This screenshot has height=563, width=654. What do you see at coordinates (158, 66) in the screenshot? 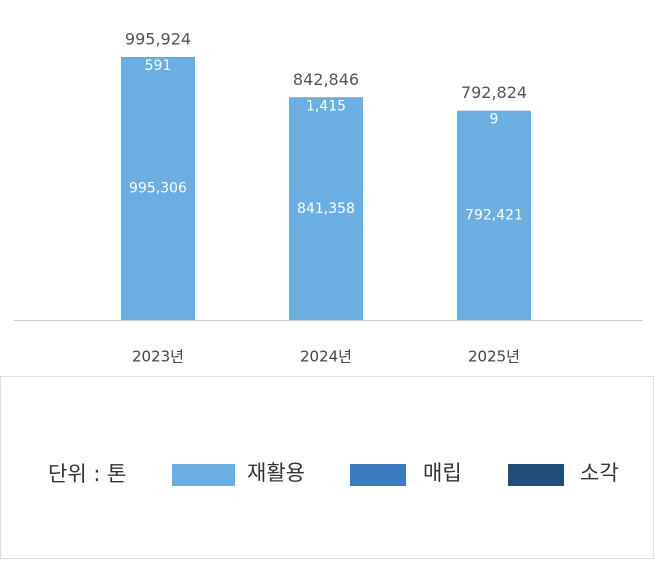
I see `segment-label: 591` at bounding box center [158, 66].